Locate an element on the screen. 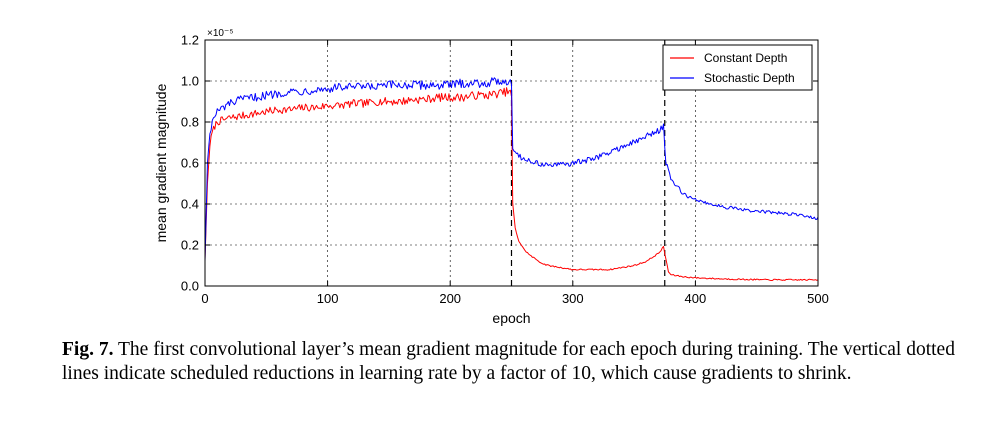 This screenshot has width=1000, height=440. y-scale-exponent: ×10⁻⁵ is located at coordinates (220, 33).